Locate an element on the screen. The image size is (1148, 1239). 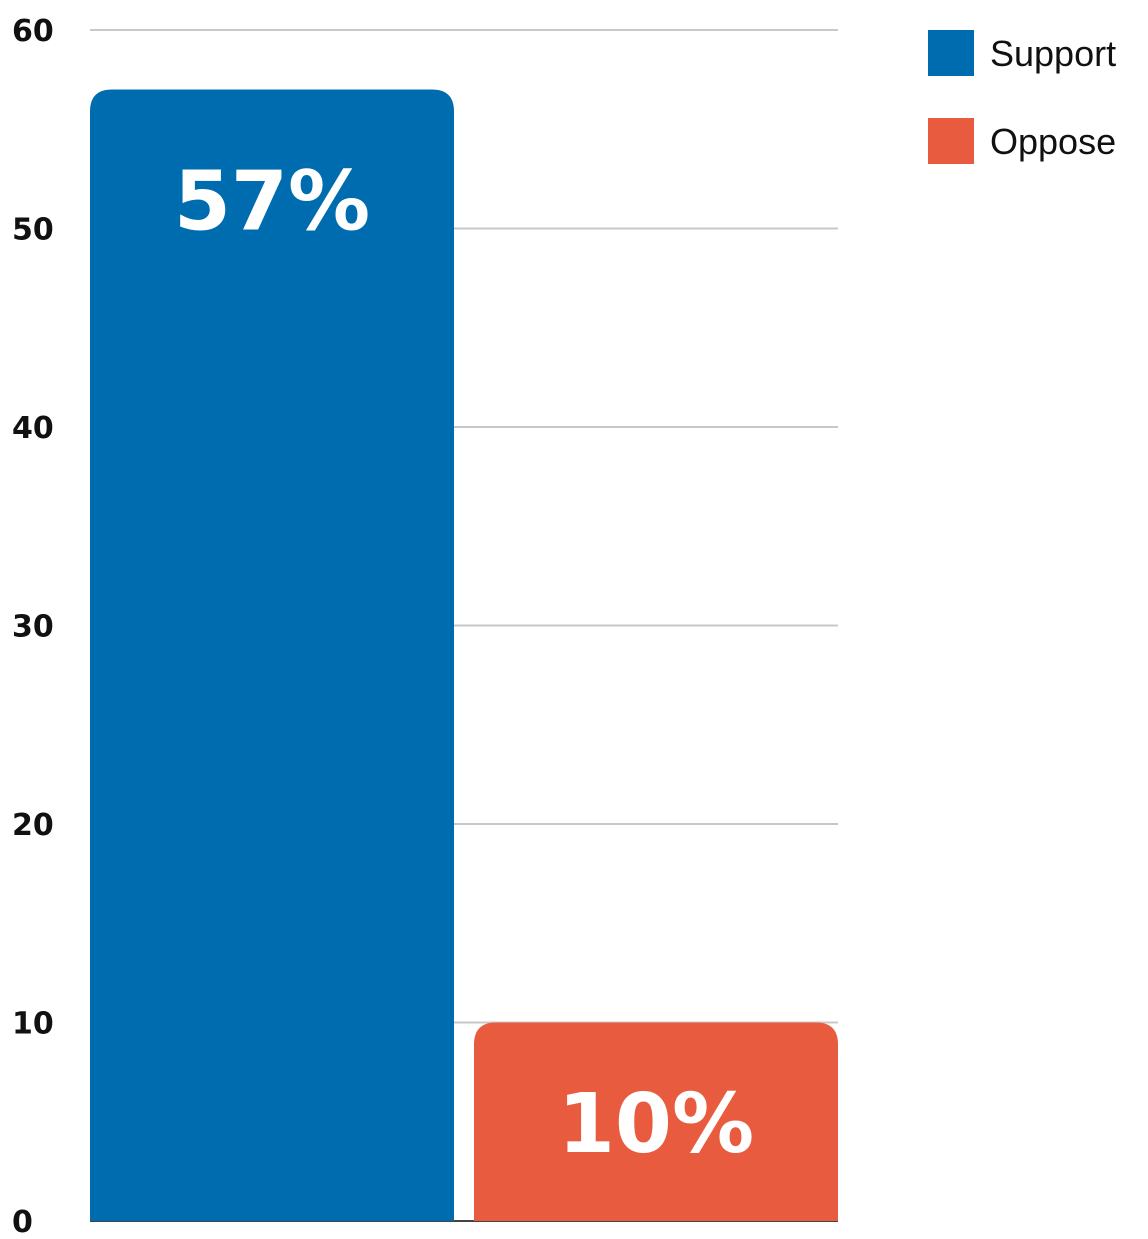
y-tick-label: 20 is located at coordinates (33, 825).